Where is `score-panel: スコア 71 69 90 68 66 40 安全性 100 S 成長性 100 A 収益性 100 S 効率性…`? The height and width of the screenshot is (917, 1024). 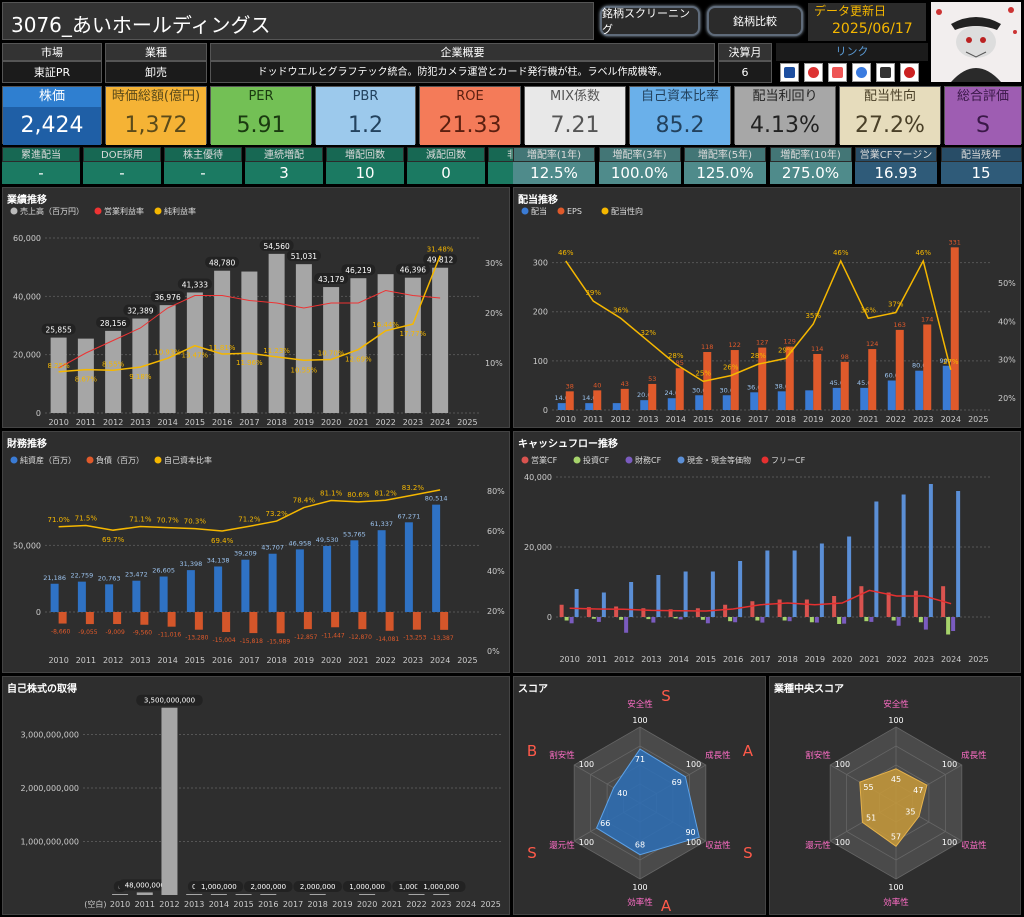 score-panel: スコア 71 69 90 68 66 40 安全性 100 S 成長性 100 A 収益性 100 S 効率性… is located at coordinates (639, 795).